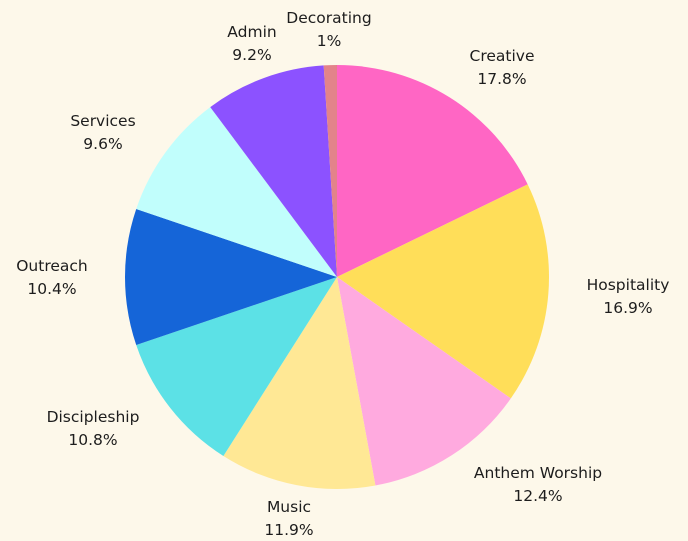  What do you see at coordinates (93, 428) in the screenshot?
I see `slice-label: Discipleship 10.8%` at bounding box center [93, 428].